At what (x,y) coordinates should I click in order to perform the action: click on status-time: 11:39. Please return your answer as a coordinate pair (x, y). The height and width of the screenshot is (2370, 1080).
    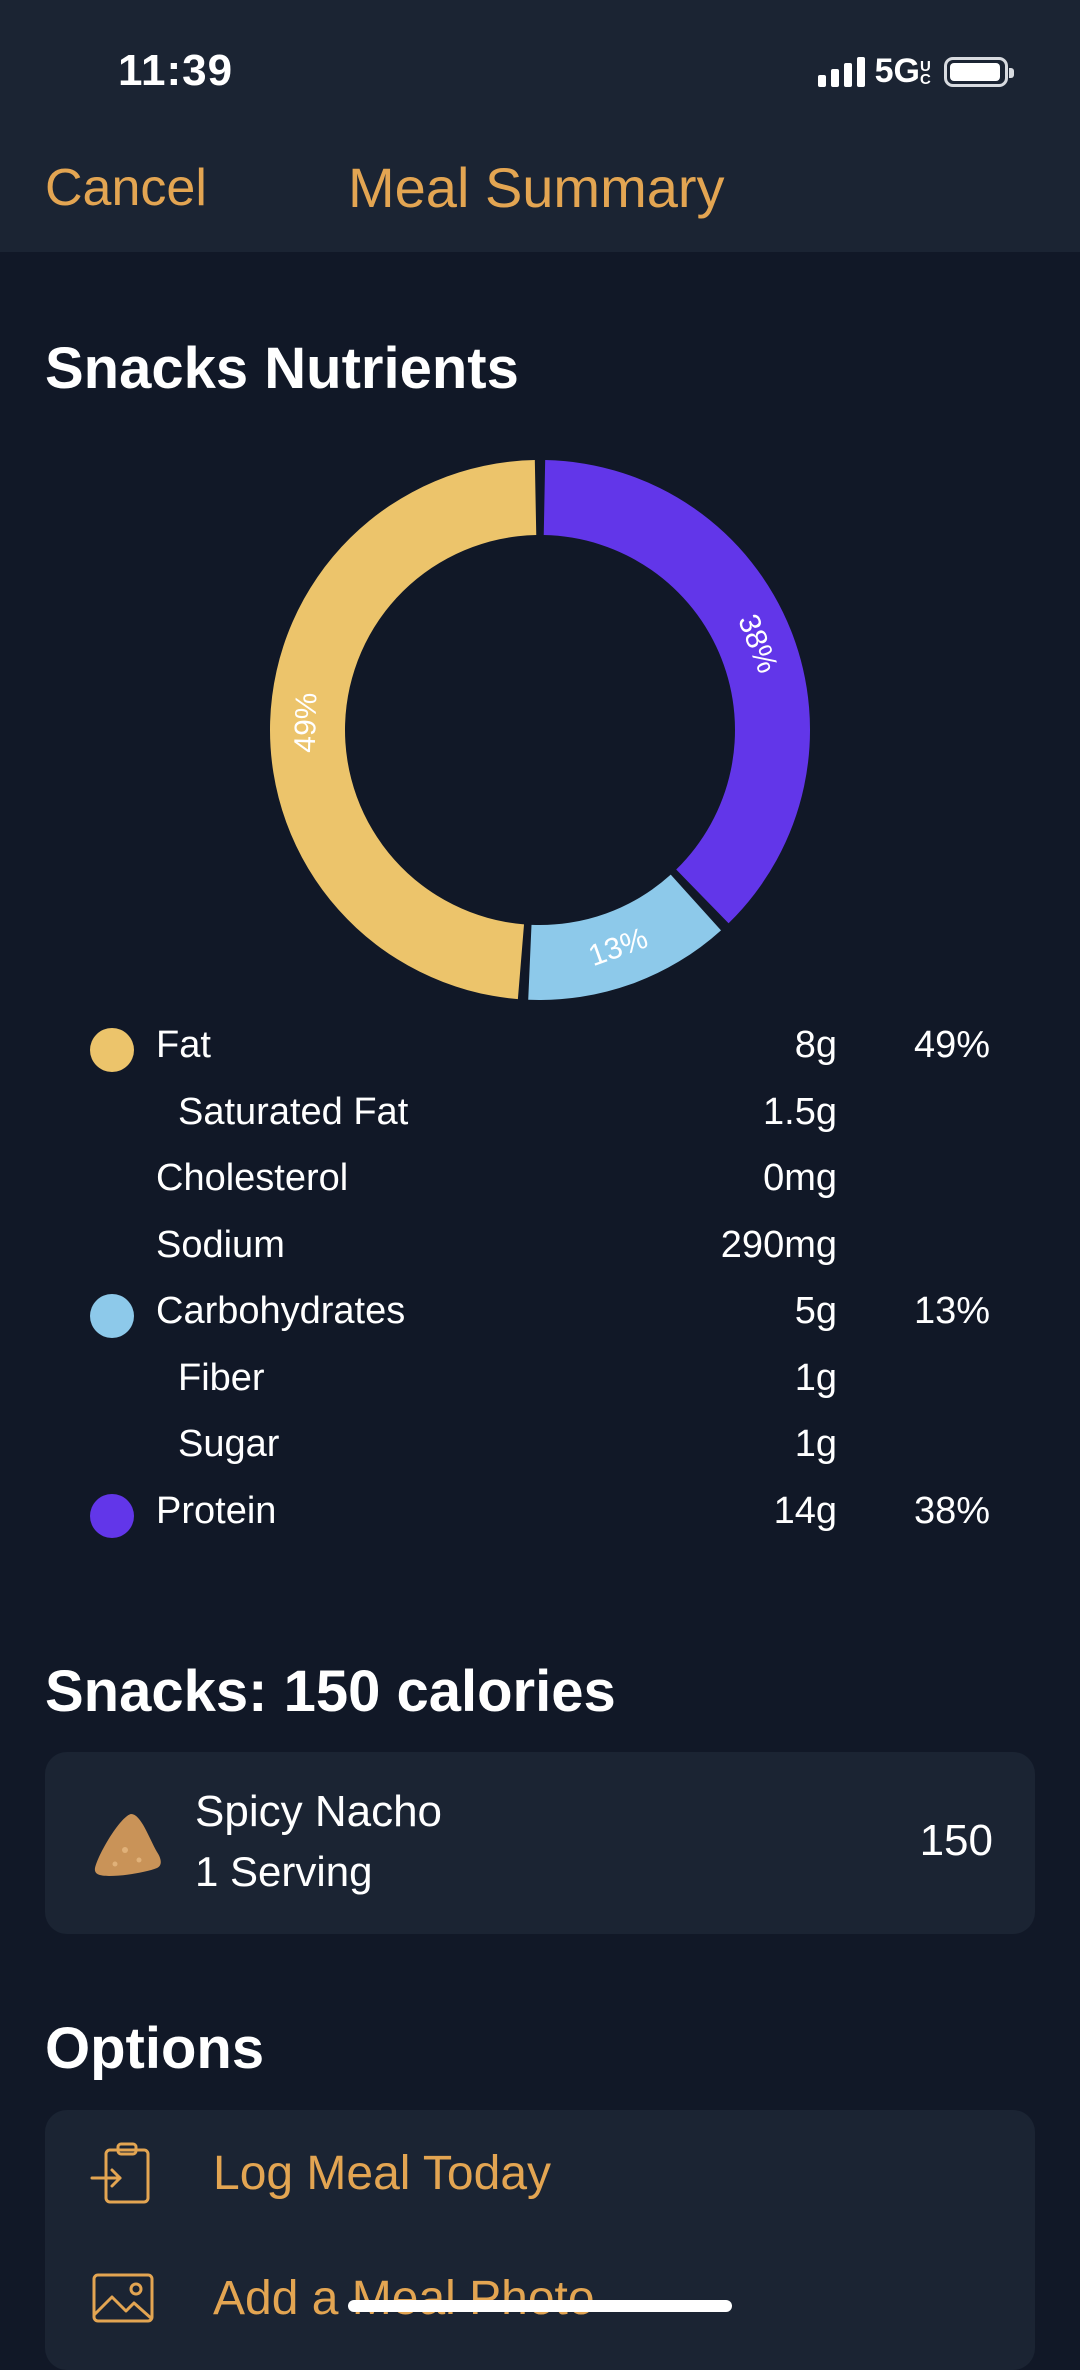
    Looking at the image, I should click on (176, 70).